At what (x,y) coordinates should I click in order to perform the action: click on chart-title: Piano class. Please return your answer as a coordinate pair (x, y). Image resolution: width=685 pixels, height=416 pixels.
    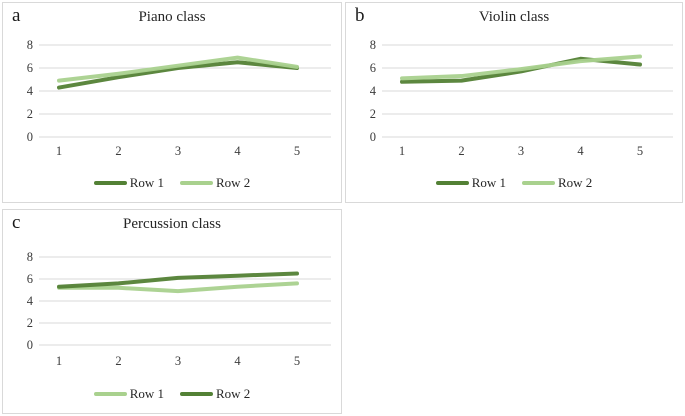
    Looking at the image, I should click on (172, 17).